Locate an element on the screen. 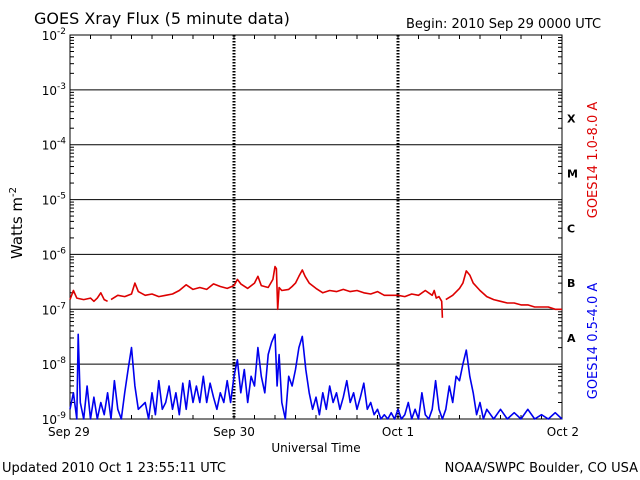 The image size is (640, 480). short-channel-legend-label: GOES14 0.5-4.0 A is located at coordinates (593, 341).